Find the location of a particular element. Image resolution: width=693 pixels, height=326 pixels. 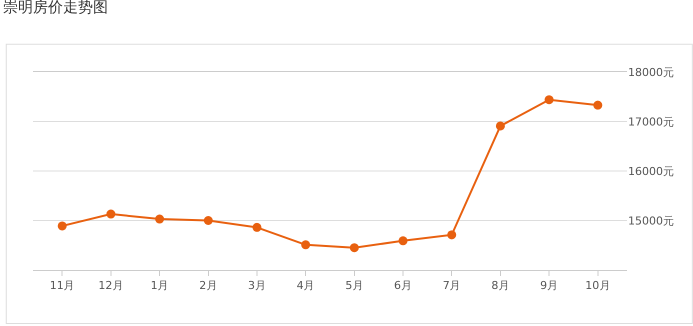

y-tick-label: 18000元 is located at coordinates (651, 72).